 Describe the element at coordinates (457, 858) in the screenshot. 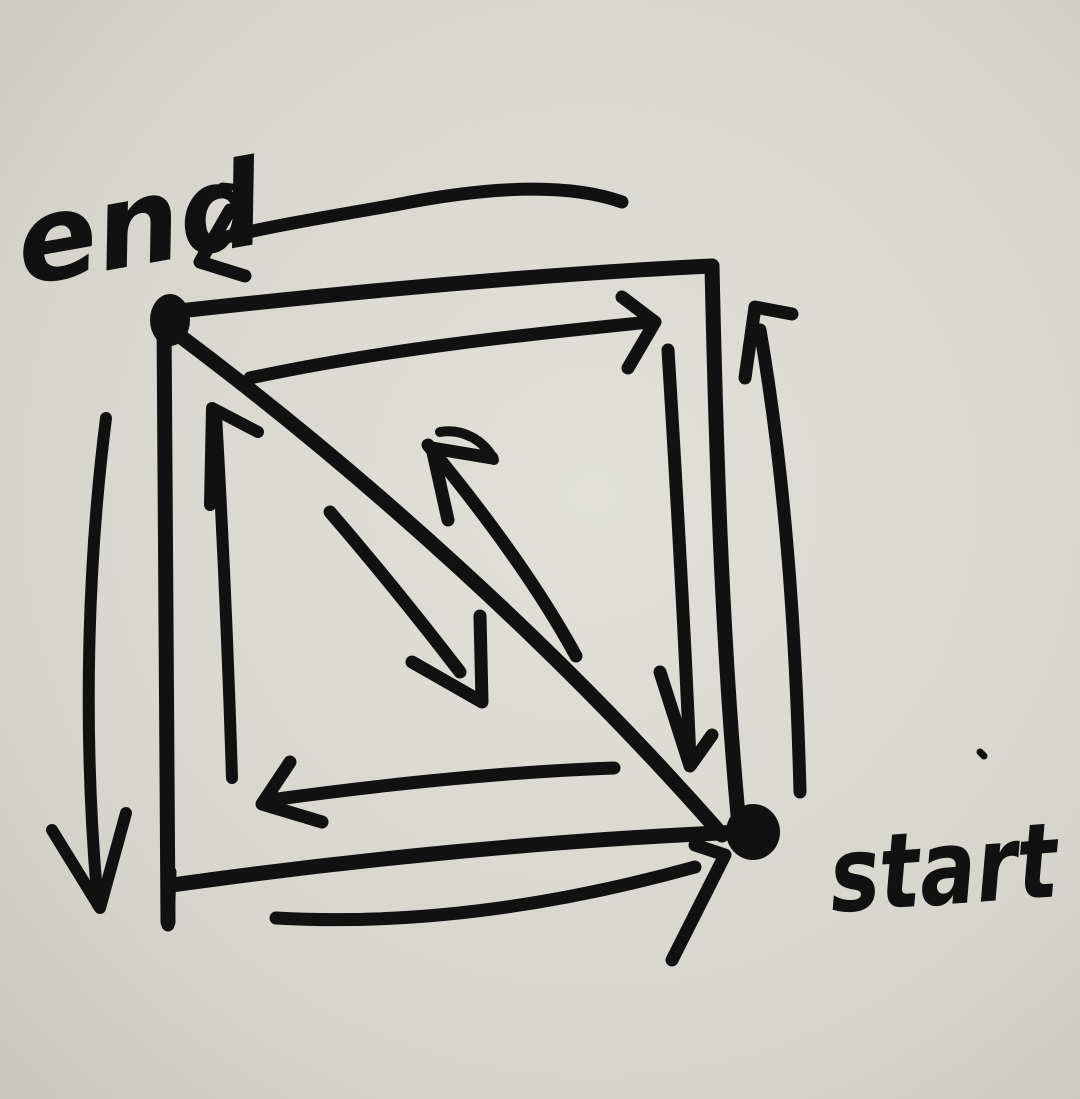

I see `square-edge-bottom` at that location.